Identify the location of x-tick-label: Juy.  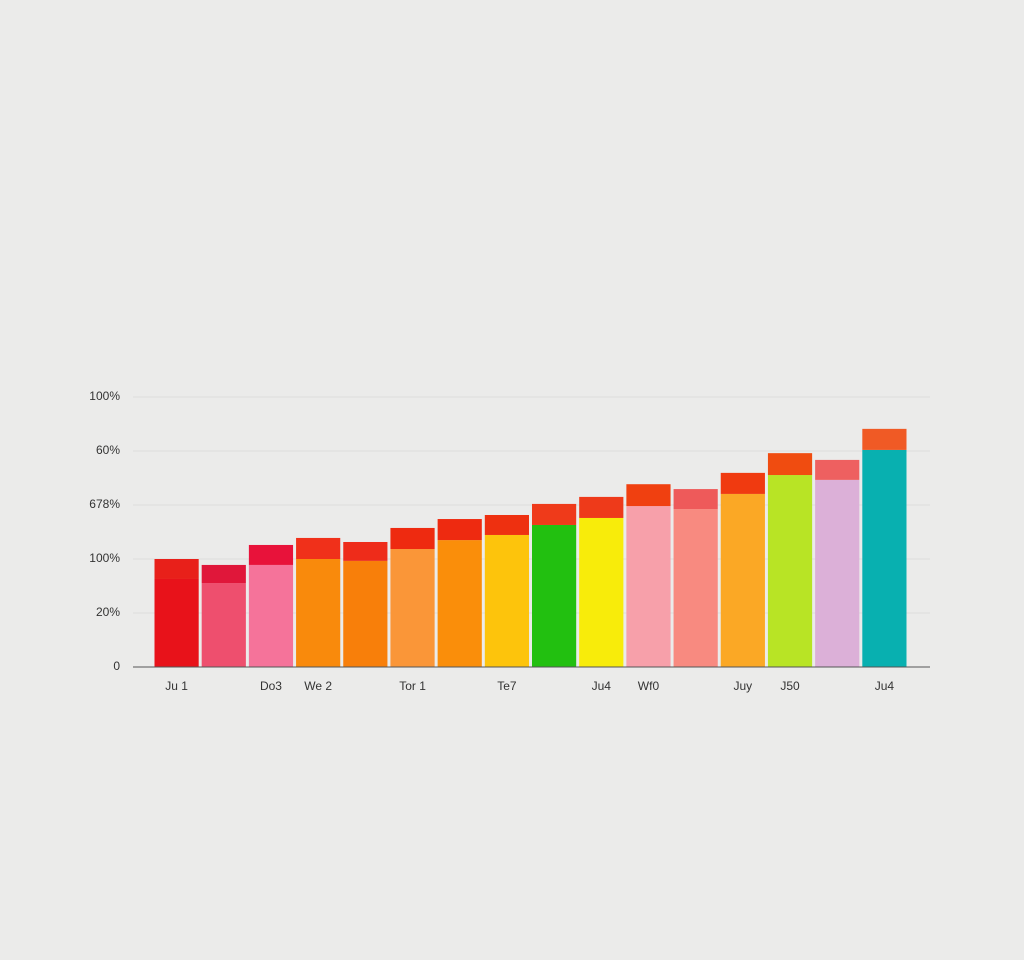
(743, 686).